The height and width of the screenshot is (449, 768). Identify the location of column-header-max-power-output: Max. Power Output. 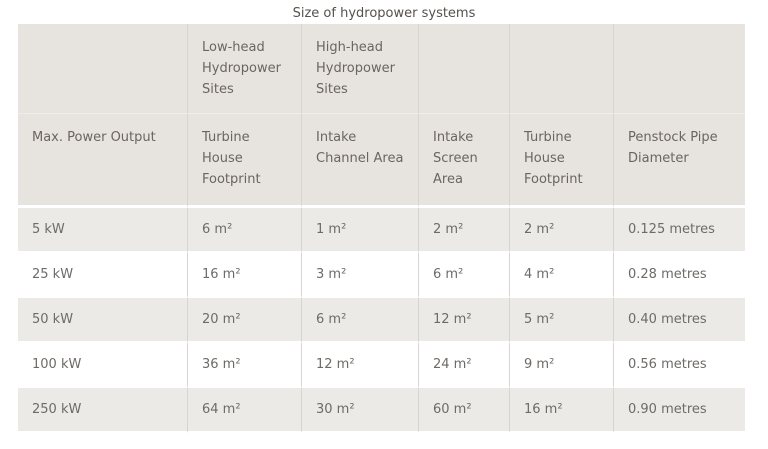
(102, 161).